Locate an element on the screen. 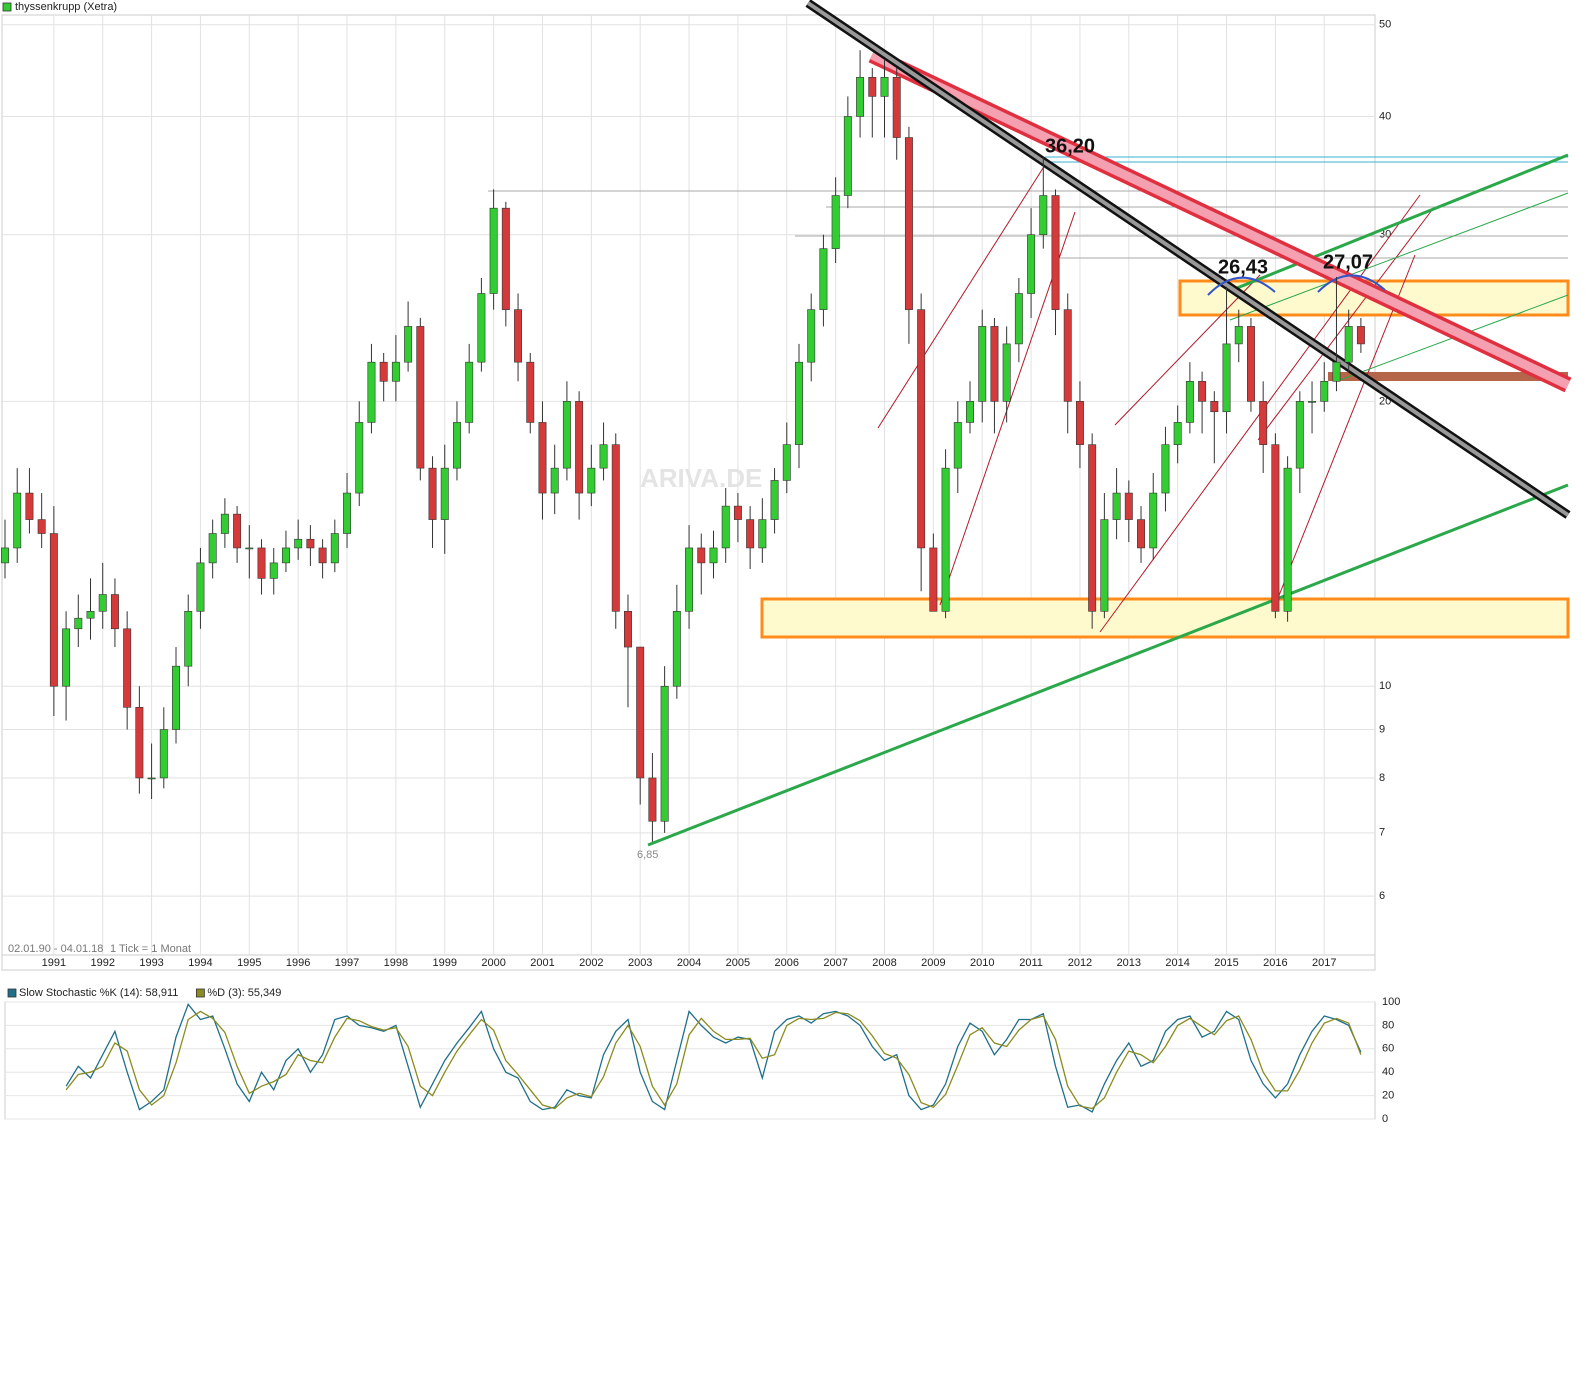 The image size is (1595, 1384). tick-note: 1 Tick = 1 Monat is located at coordinates (150, 949).